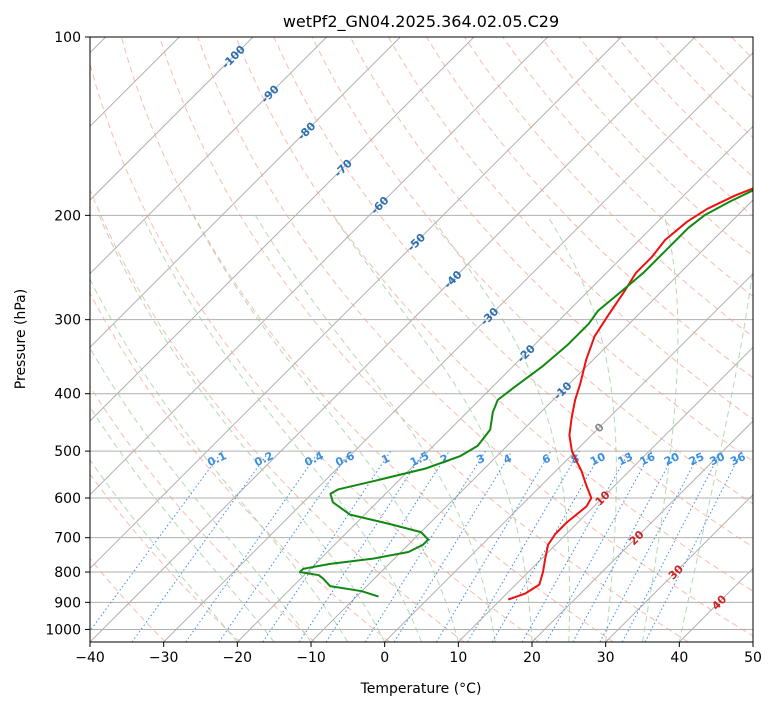  I want to click on mixing-ratio-label: 20, so click(672, 459).